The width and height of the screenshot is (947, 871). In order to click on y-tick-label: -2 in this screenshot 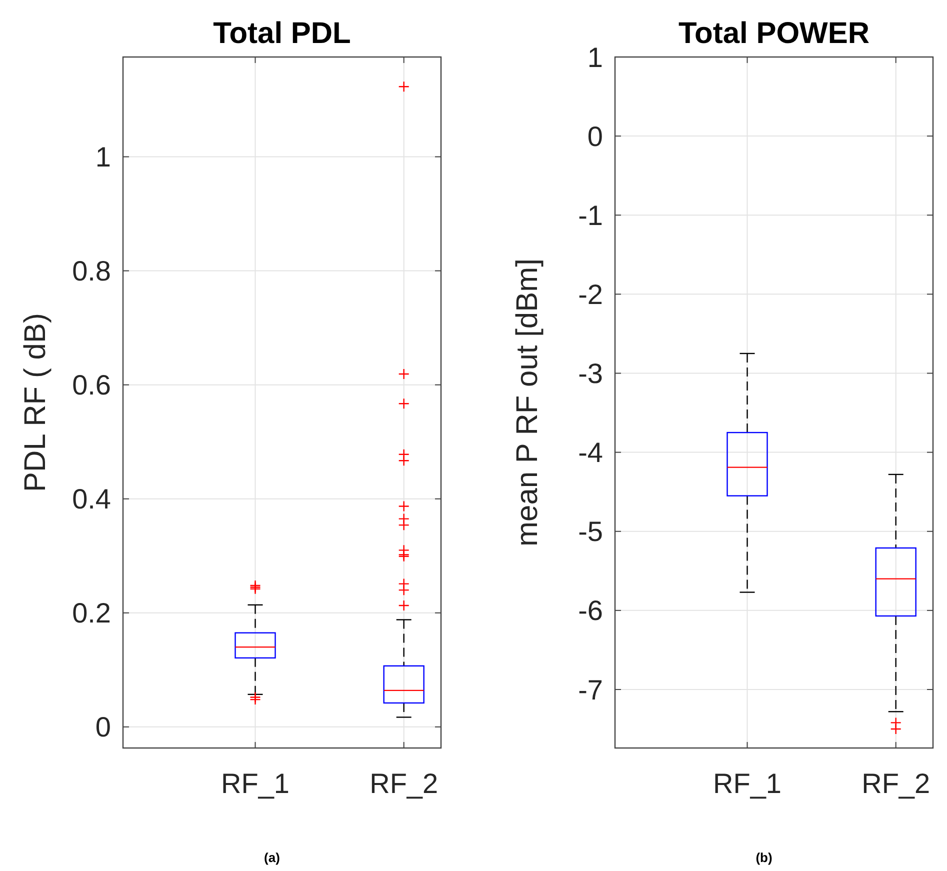, I will do `click(590, 294)`.